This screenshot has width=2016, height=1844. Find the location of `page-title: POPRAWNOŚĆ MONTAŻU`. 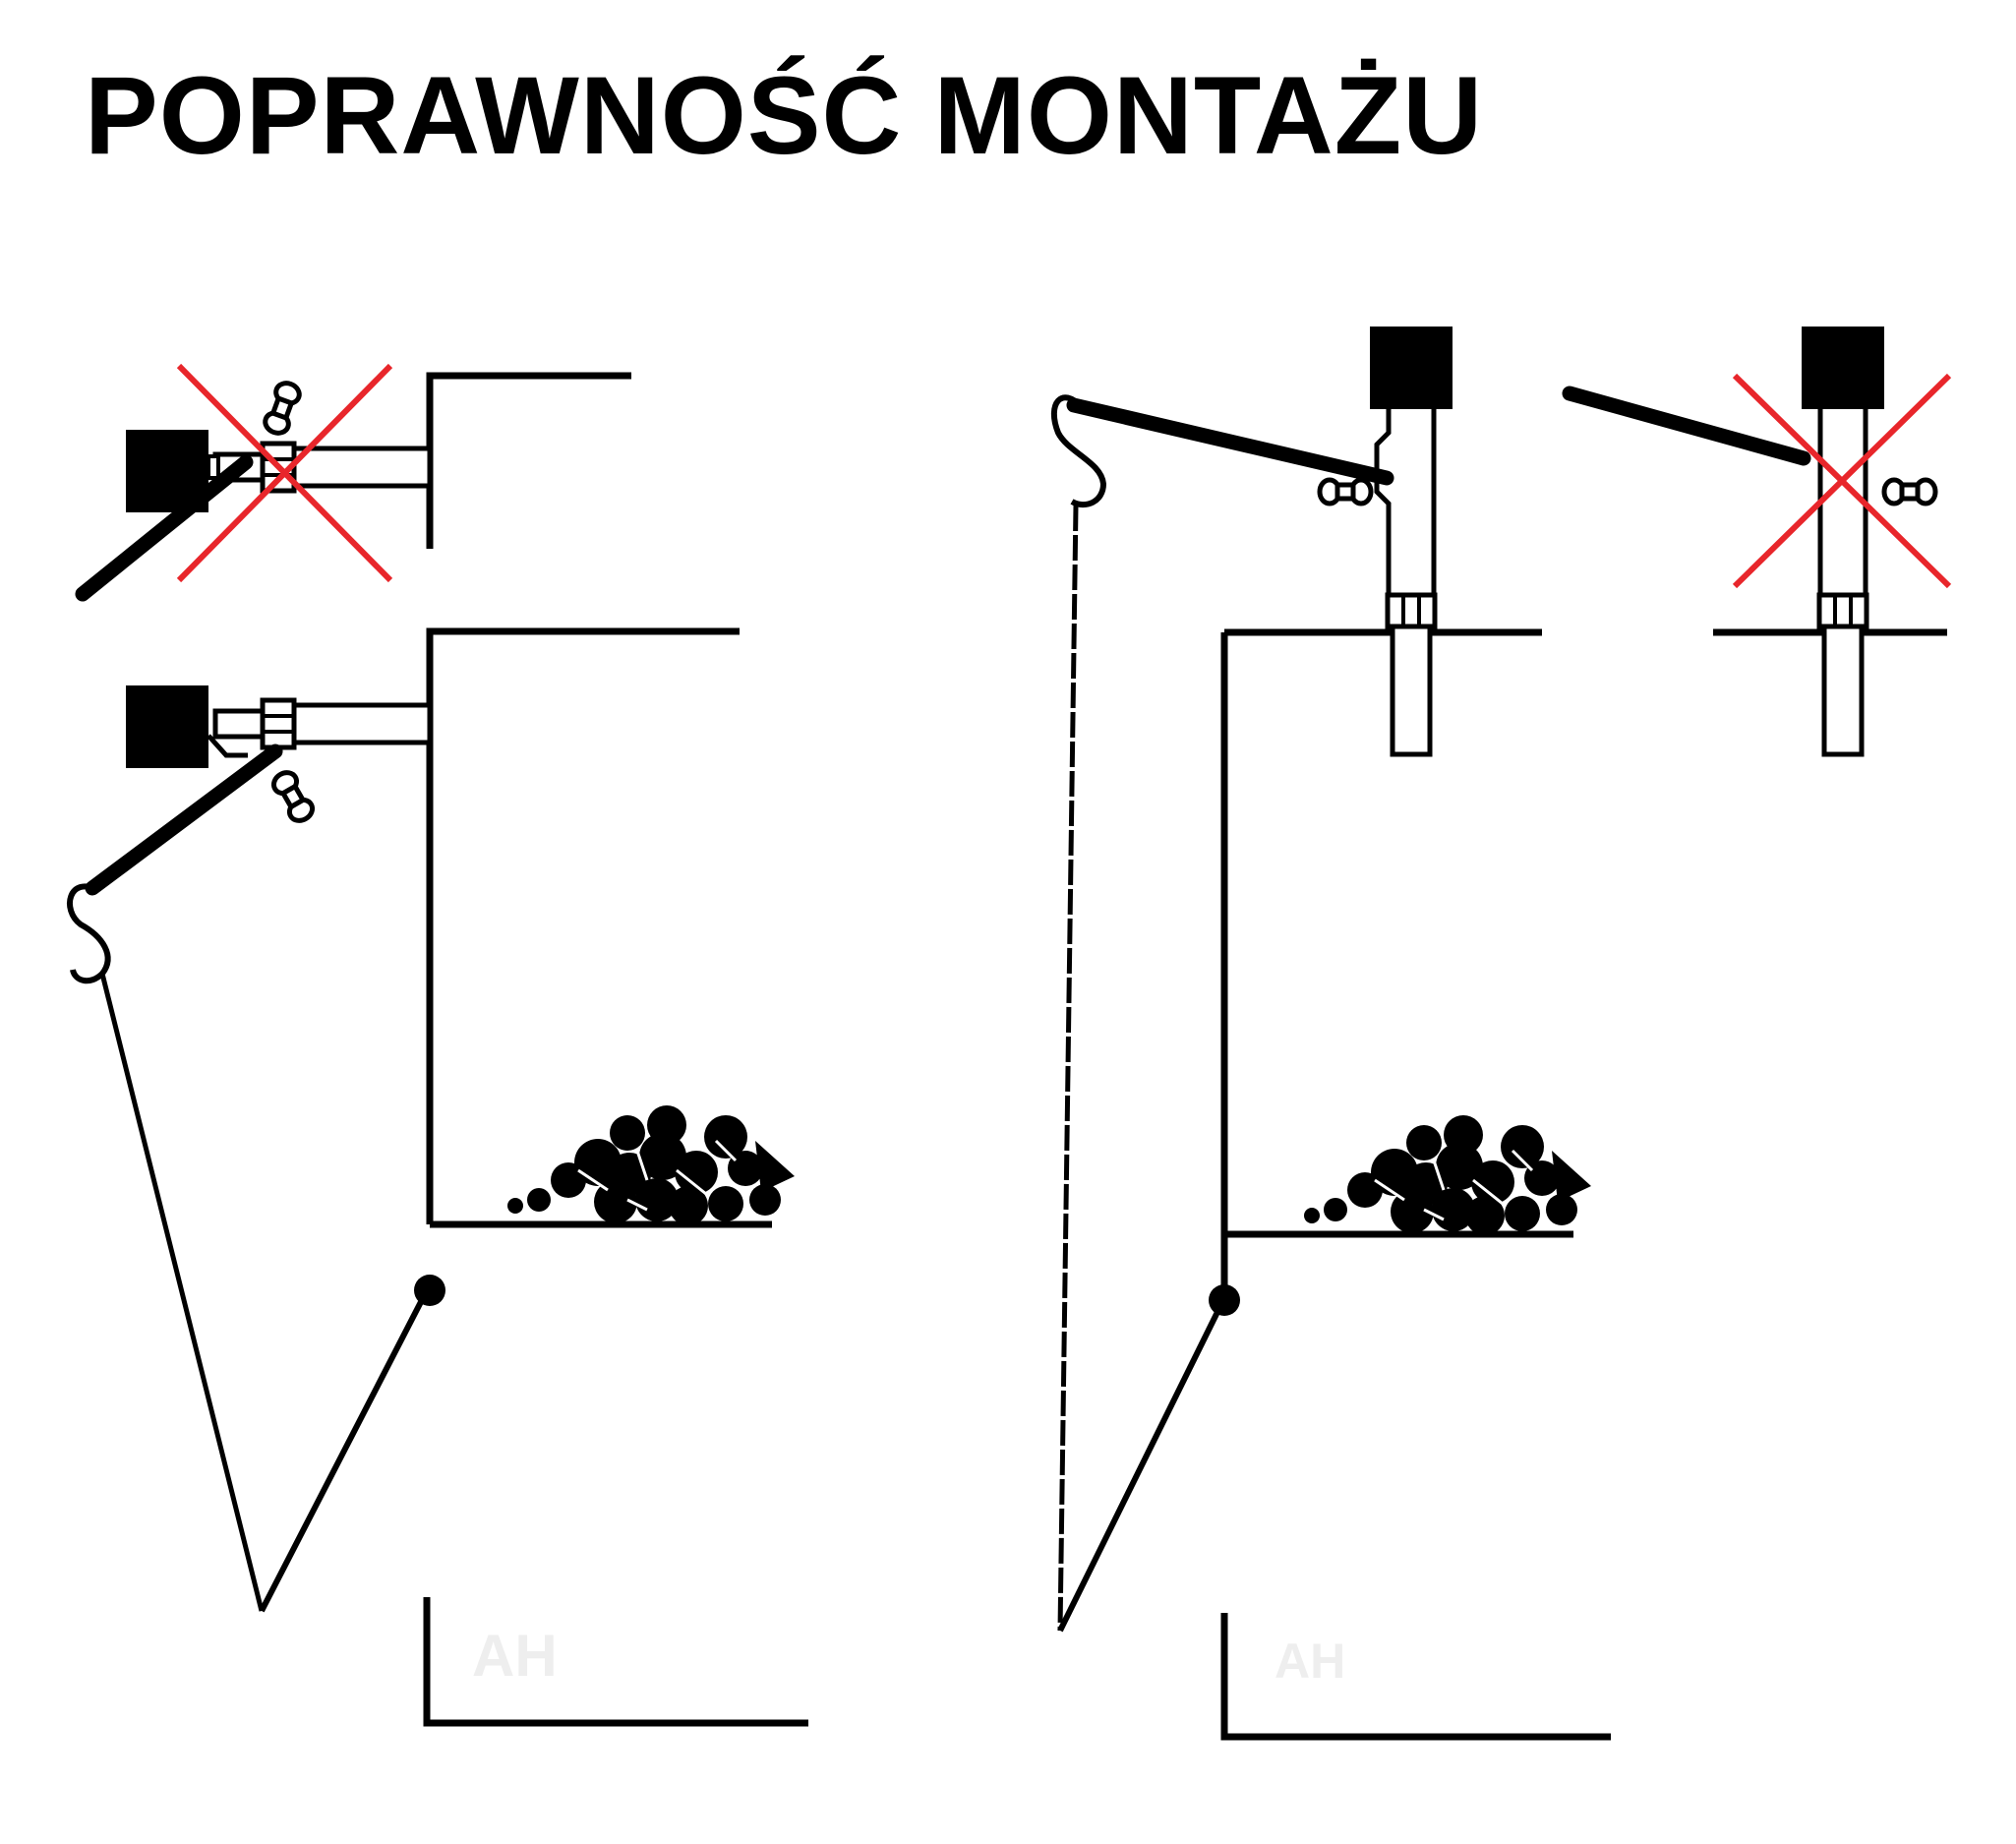

page-title: POPRAWNOŚĆ MONTAŻU is located at coordinates (784, 115).